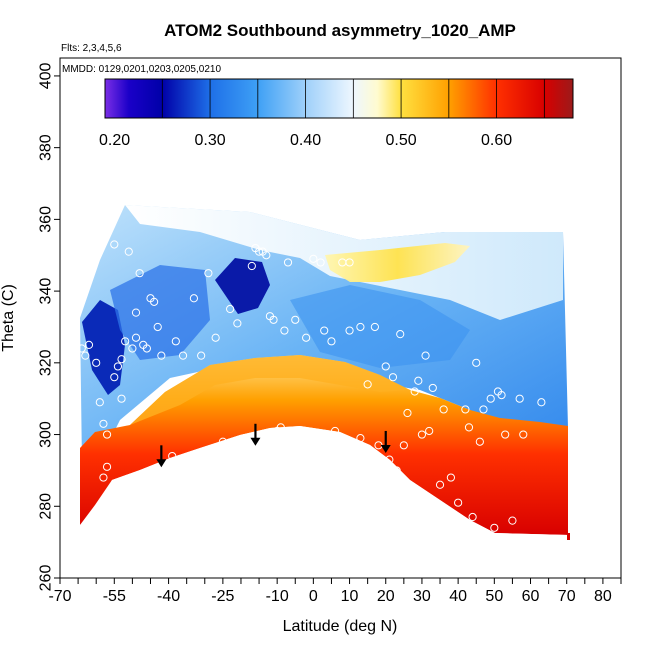 This screenshot has height=650, width=650. I want to click on y-tick-label: 400, so click(46, 75).